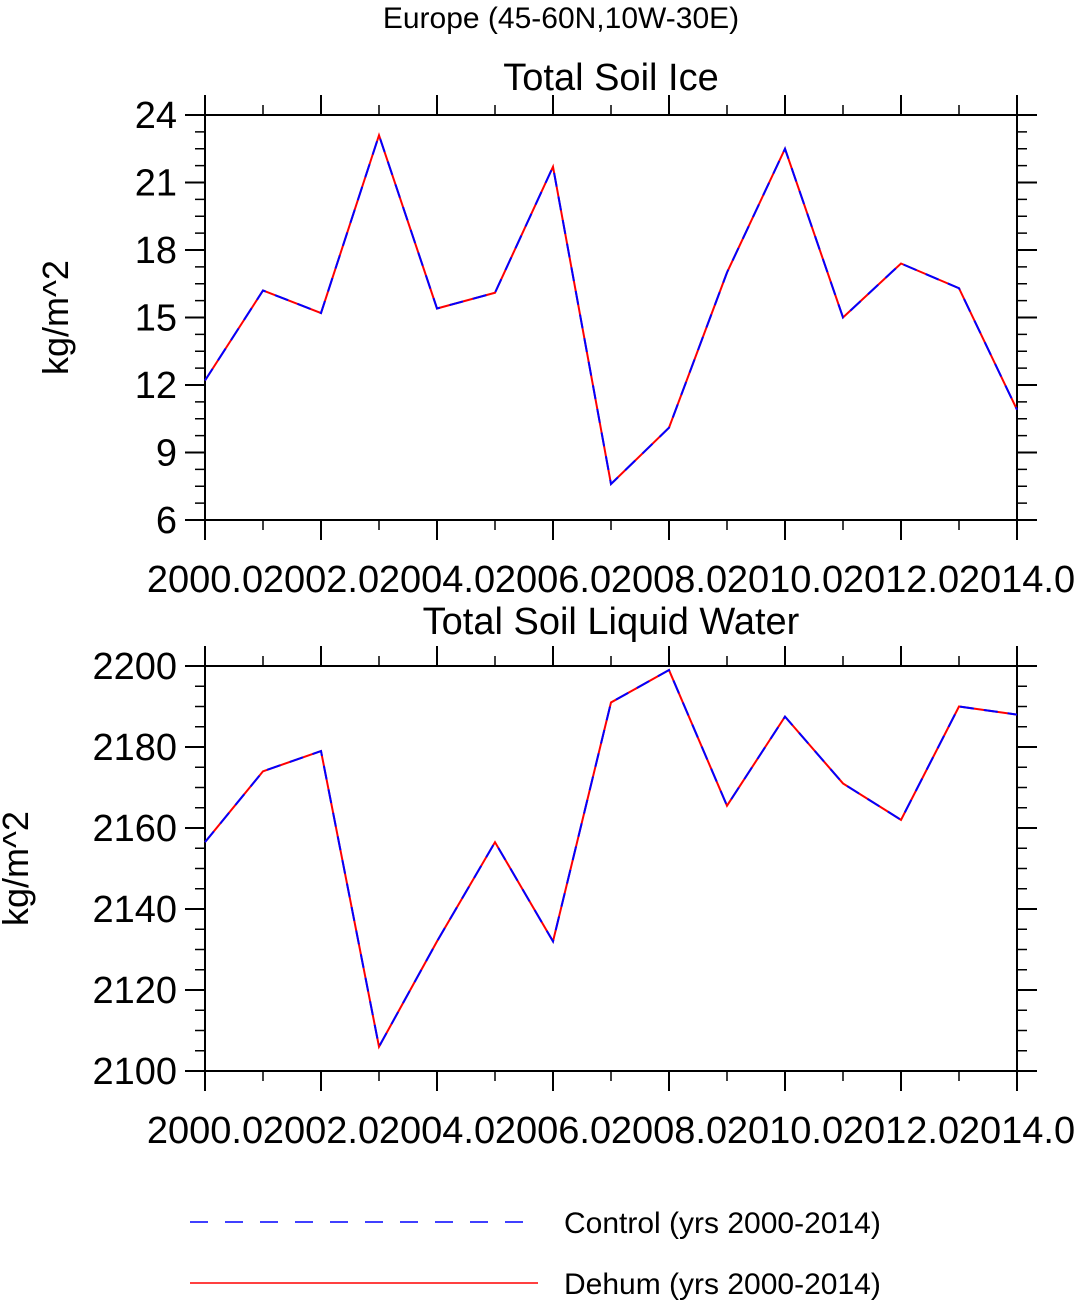 Image resolution: width=1079 pixels, height=1303 pixels. Describe the element at coordinates (722, 1223) in the screenshot. I see `legend-label: Control (yrs 2000-2014)` at that location.